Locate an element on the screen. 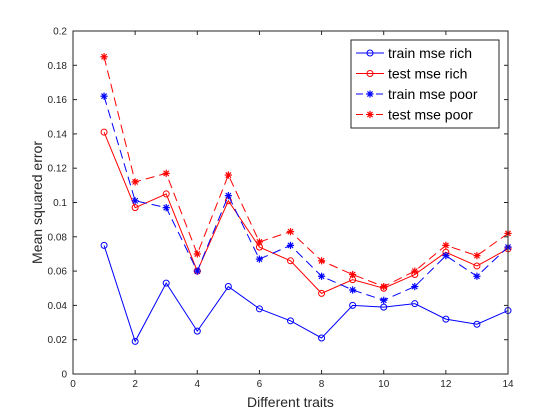 This screenshot has width=560, height=420. y-tick-label: 0.02 is located at coordinates (58, 340).